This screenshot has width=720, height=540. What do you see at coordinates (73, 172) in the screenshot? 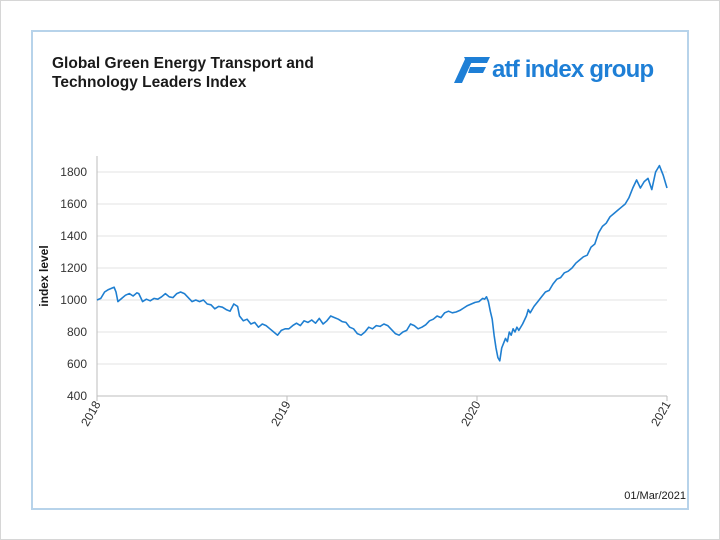
I see `y-tick-label: 1800` at bounding box center [73, 172].